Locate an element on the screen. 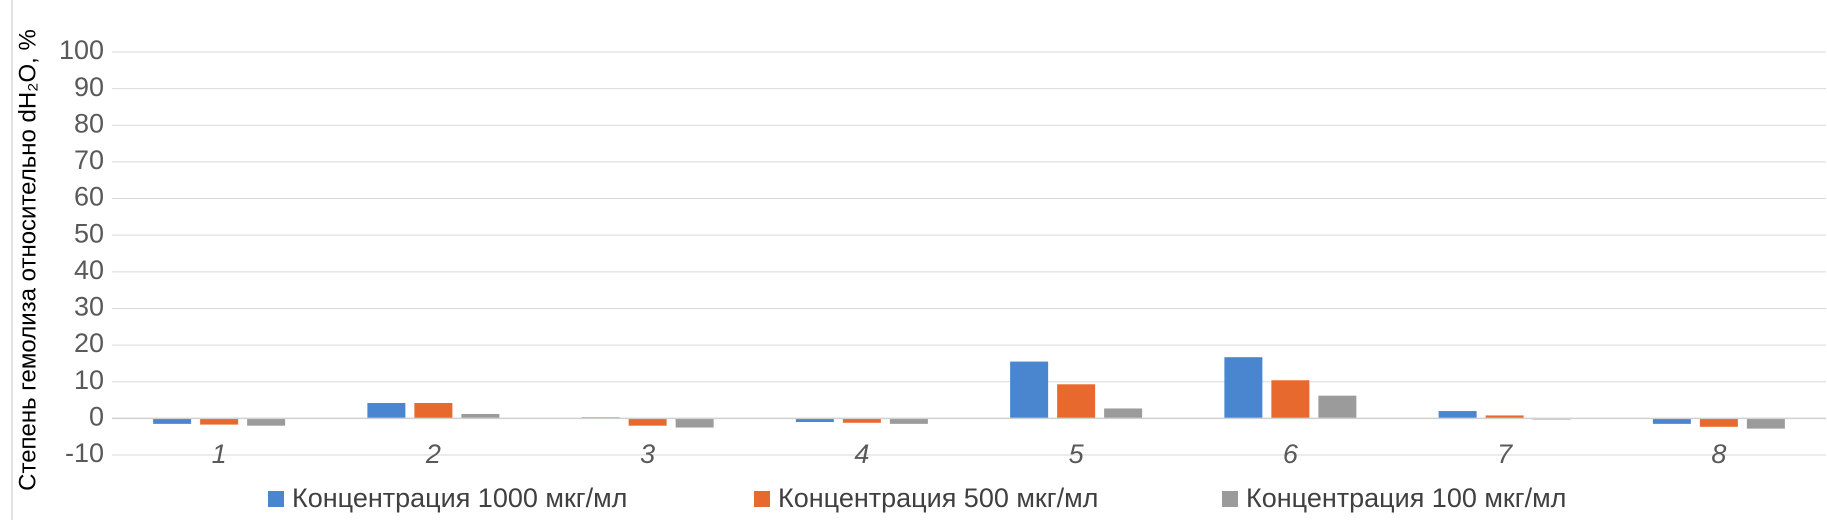 The image size is (1827, 520). x-category-label: 6 is located at coordinates (1291, 454).